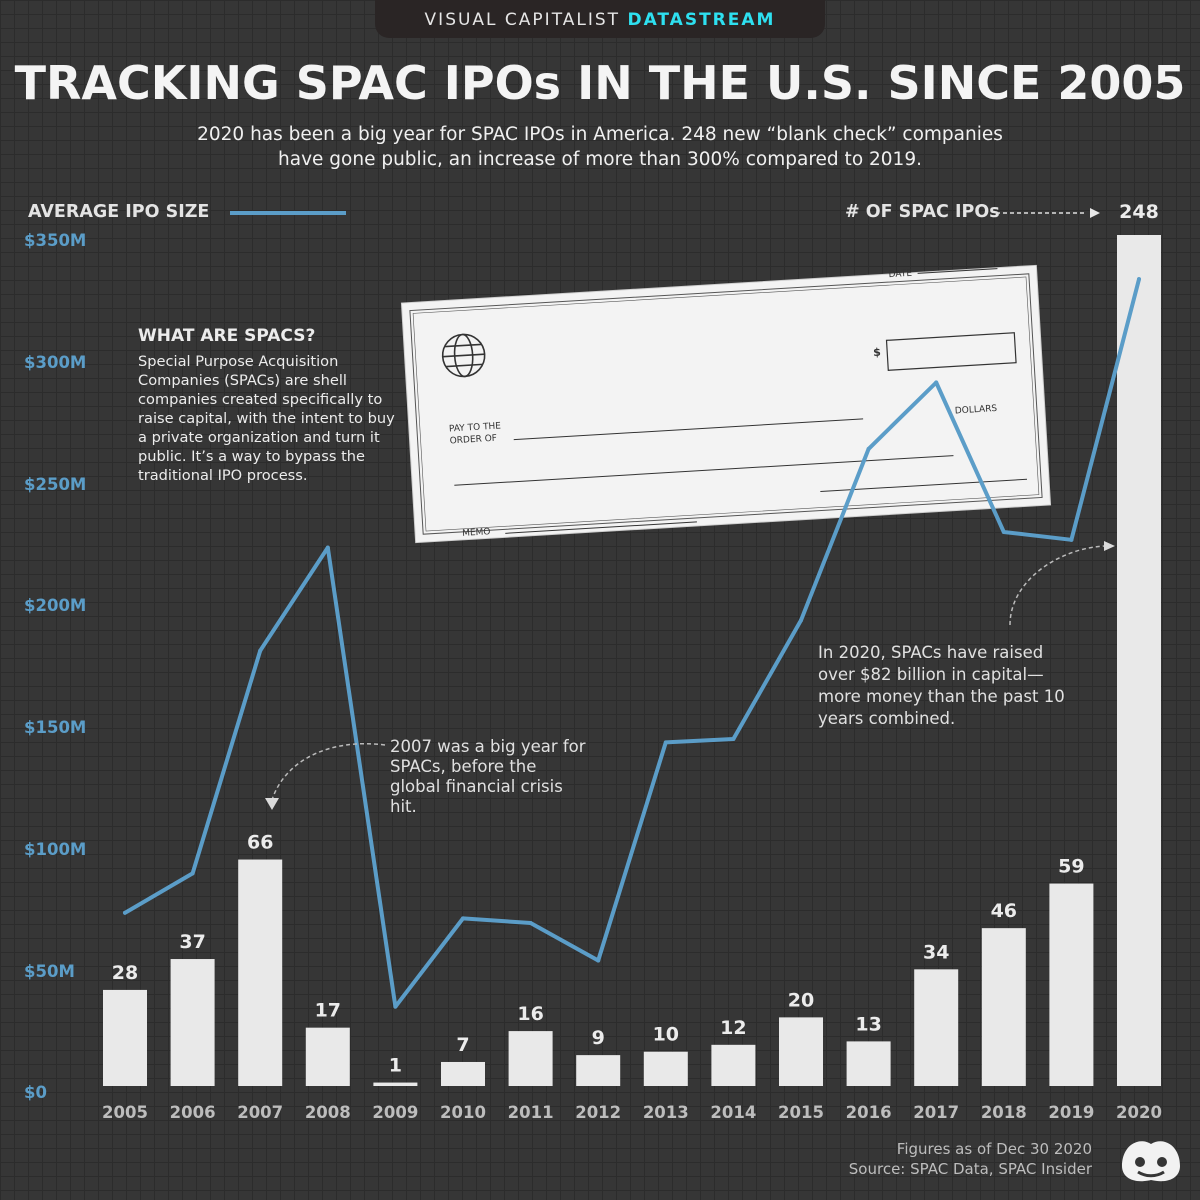 Image resolution: width=1200 pixels, height=1200 pixels. I want to click on legend-bar-label: # OF SPAC IPOs, so click(922, 212).